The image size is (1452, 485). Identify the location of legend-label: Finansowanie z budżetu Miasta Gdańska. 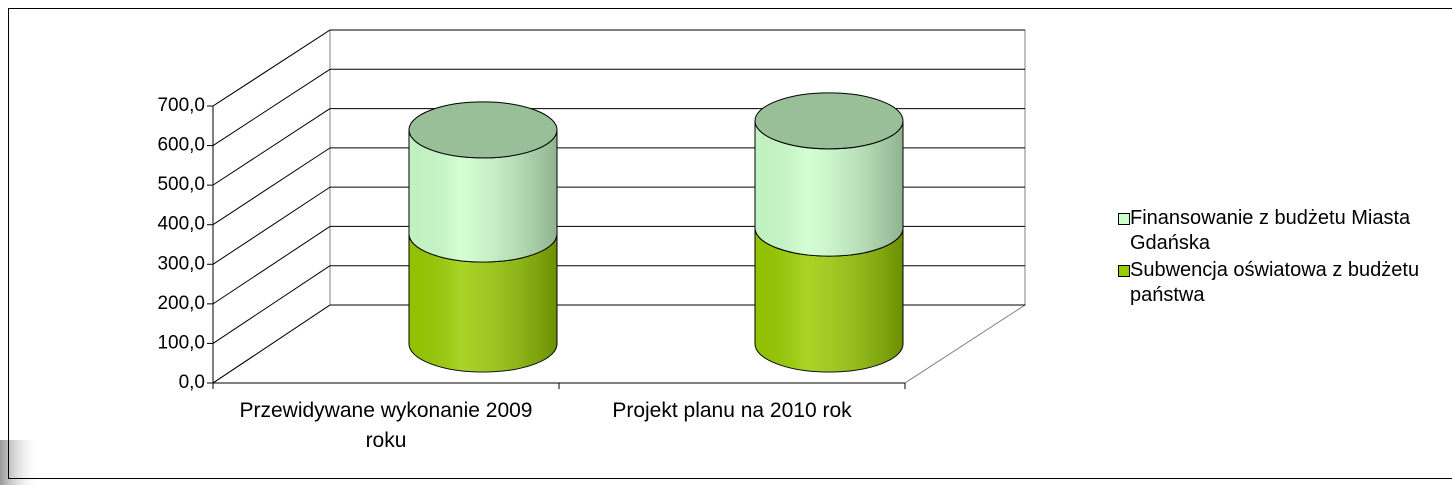
(1291, 231).